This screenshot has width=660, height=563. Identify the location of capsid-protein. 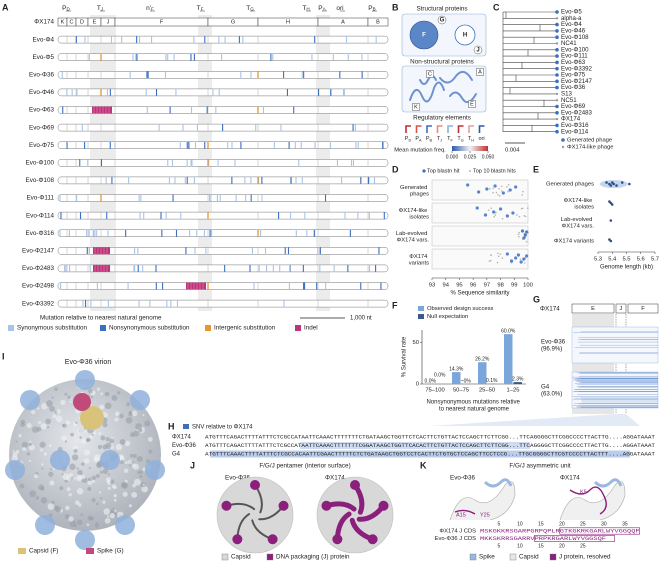
(424, 35).